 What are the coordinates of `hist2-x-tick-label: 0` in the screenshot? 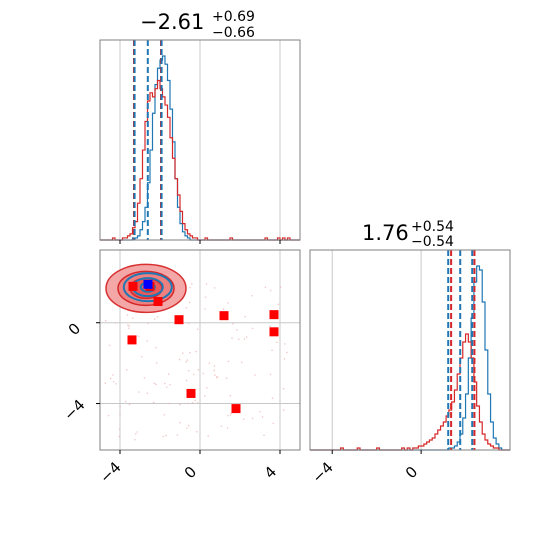 It's located at (411, 472).